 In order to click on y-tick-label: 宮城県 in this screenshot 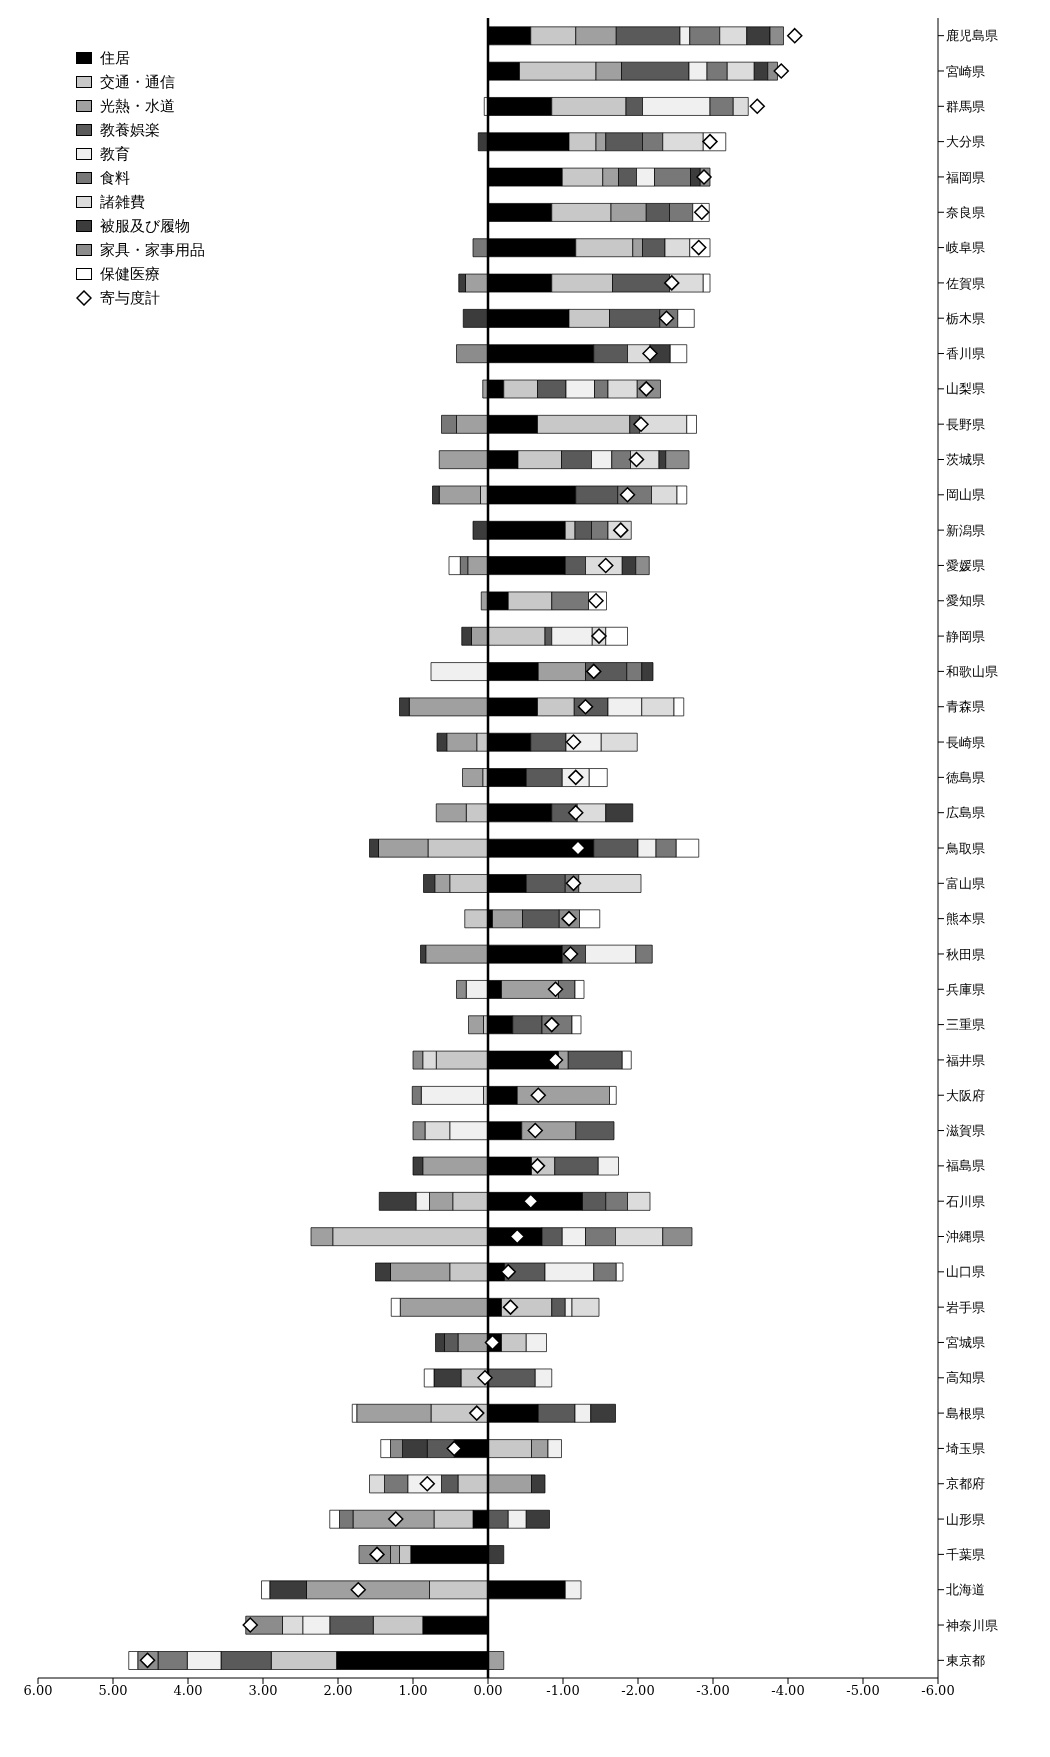, I will do `click(965, 1343)`.